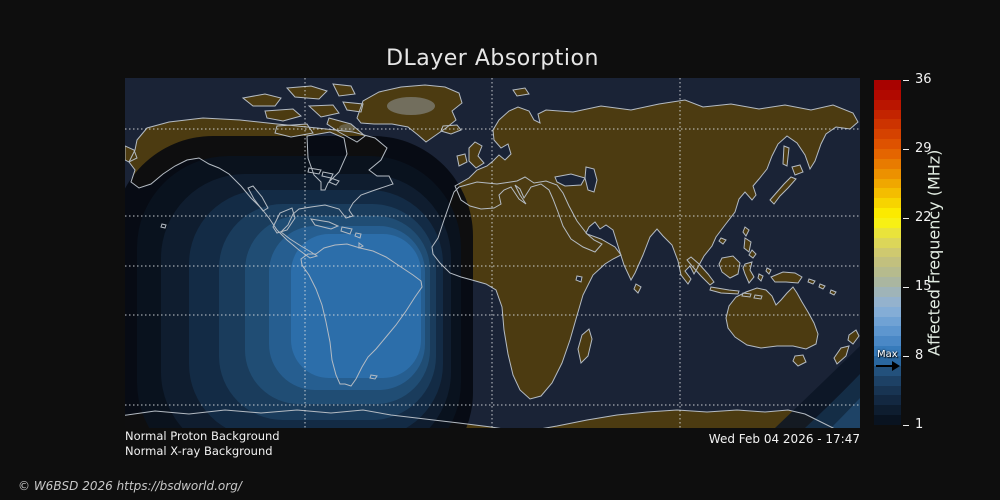 The height and width of the screenshot is (500, 1000). I want to click on colorbar-tick-label: 8, so click(919, 355).